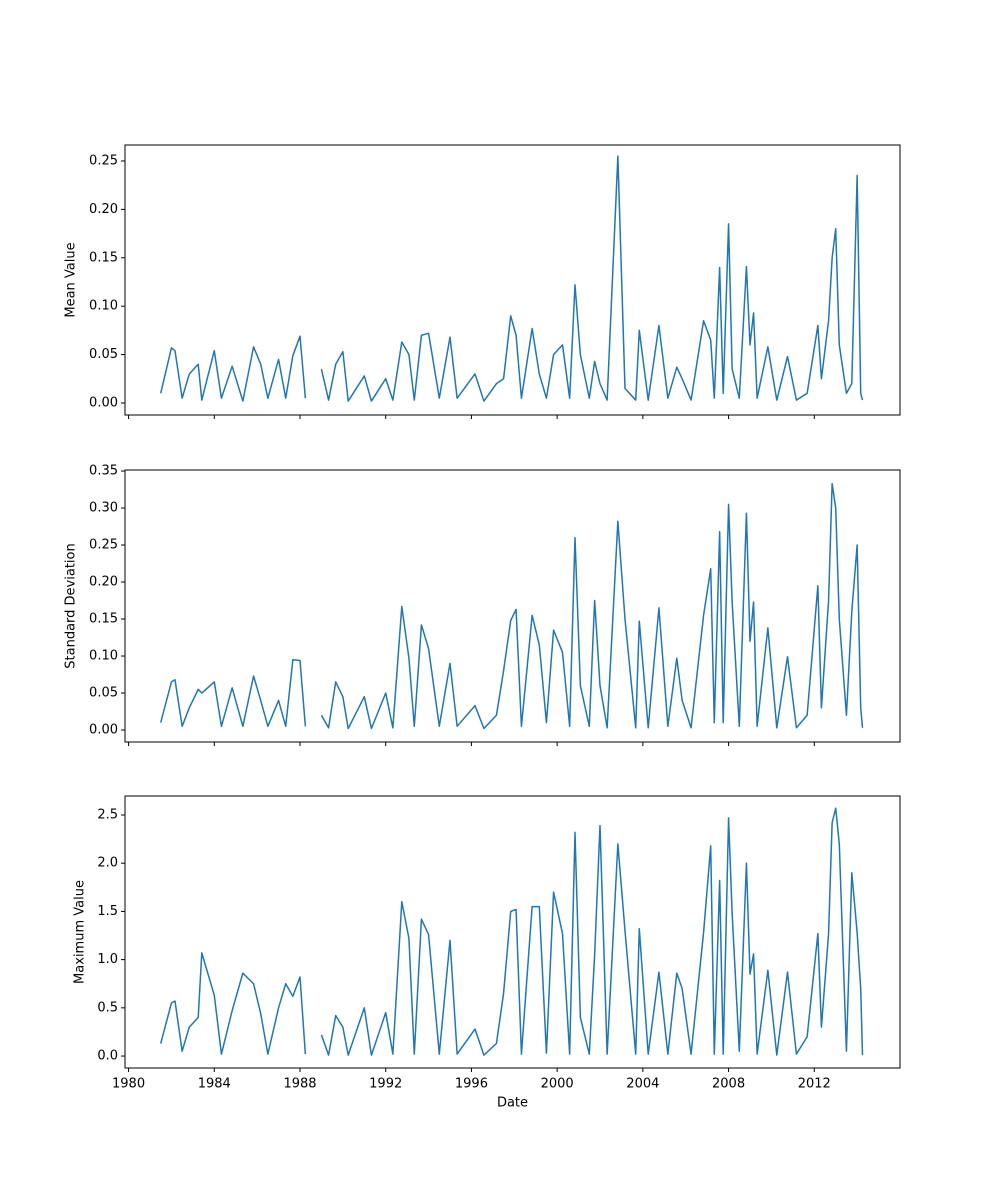  What do you see at coordinates (471, 1084) in the screenshot?
I see `x-tick-label: 1996` at bounding box center [471, 1084].